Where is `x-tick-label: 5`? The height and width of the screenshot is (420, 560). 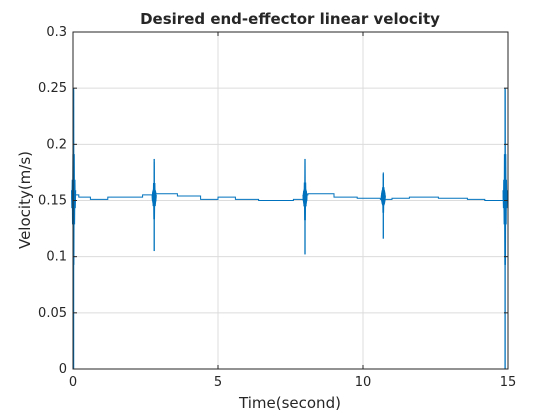
x-tick-label: 5 is located at coordinates (218, 382).